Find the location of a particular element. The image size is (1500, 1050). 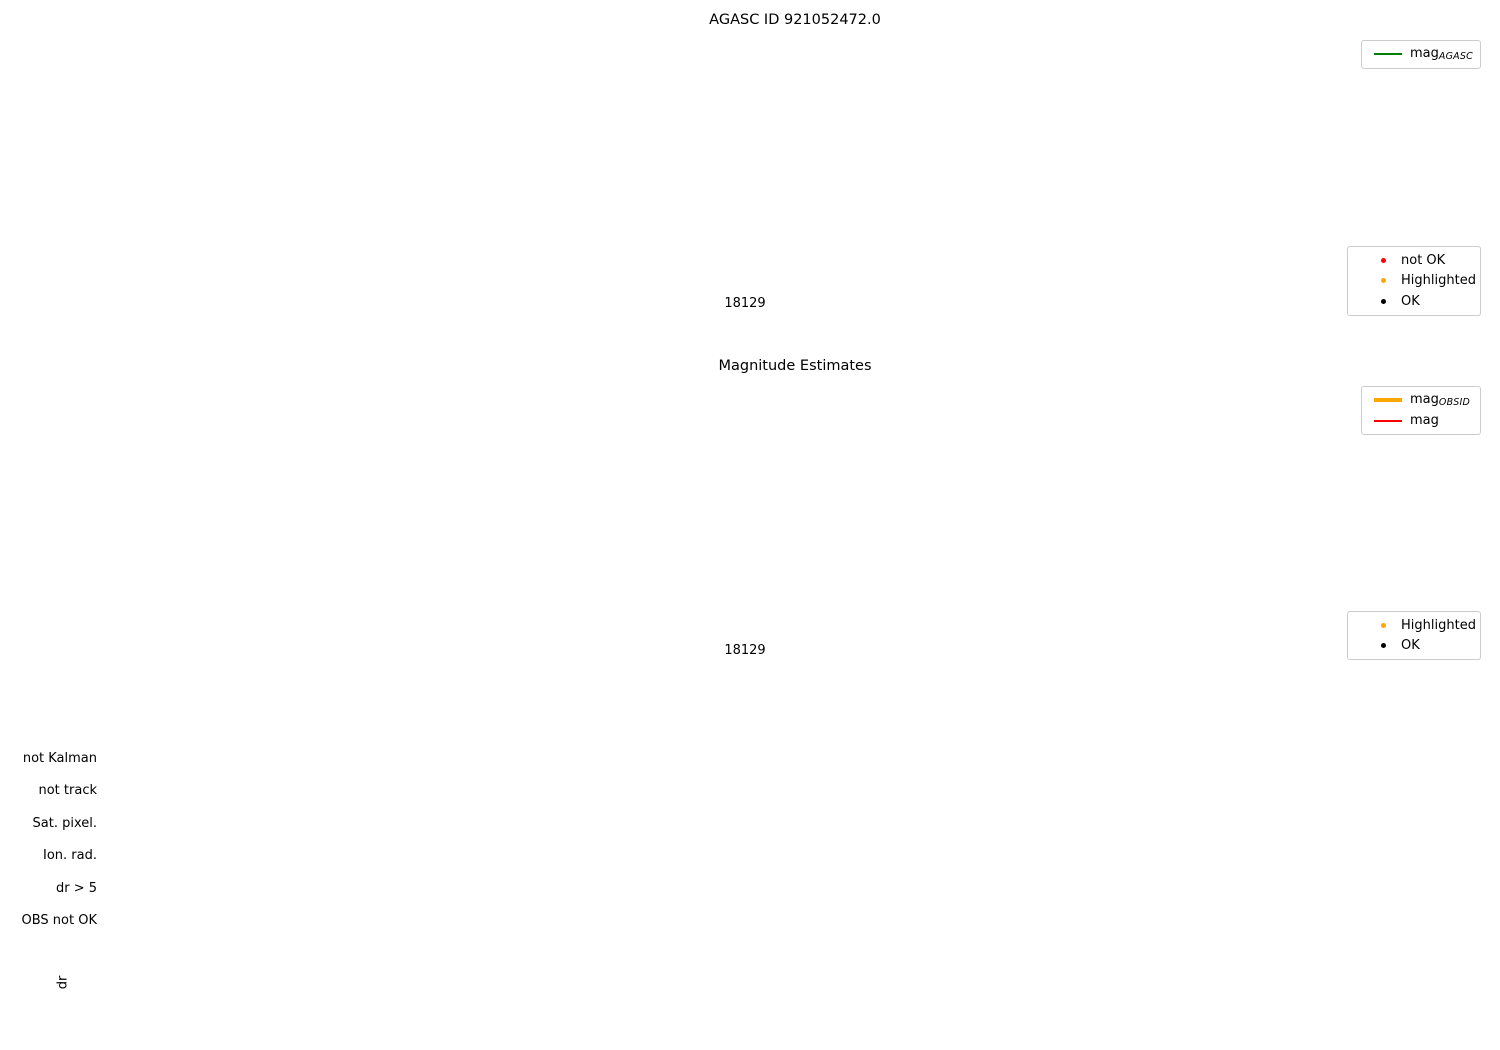

legend-mag-lines: magOBSID mag is located at coordinates (1421, 410).